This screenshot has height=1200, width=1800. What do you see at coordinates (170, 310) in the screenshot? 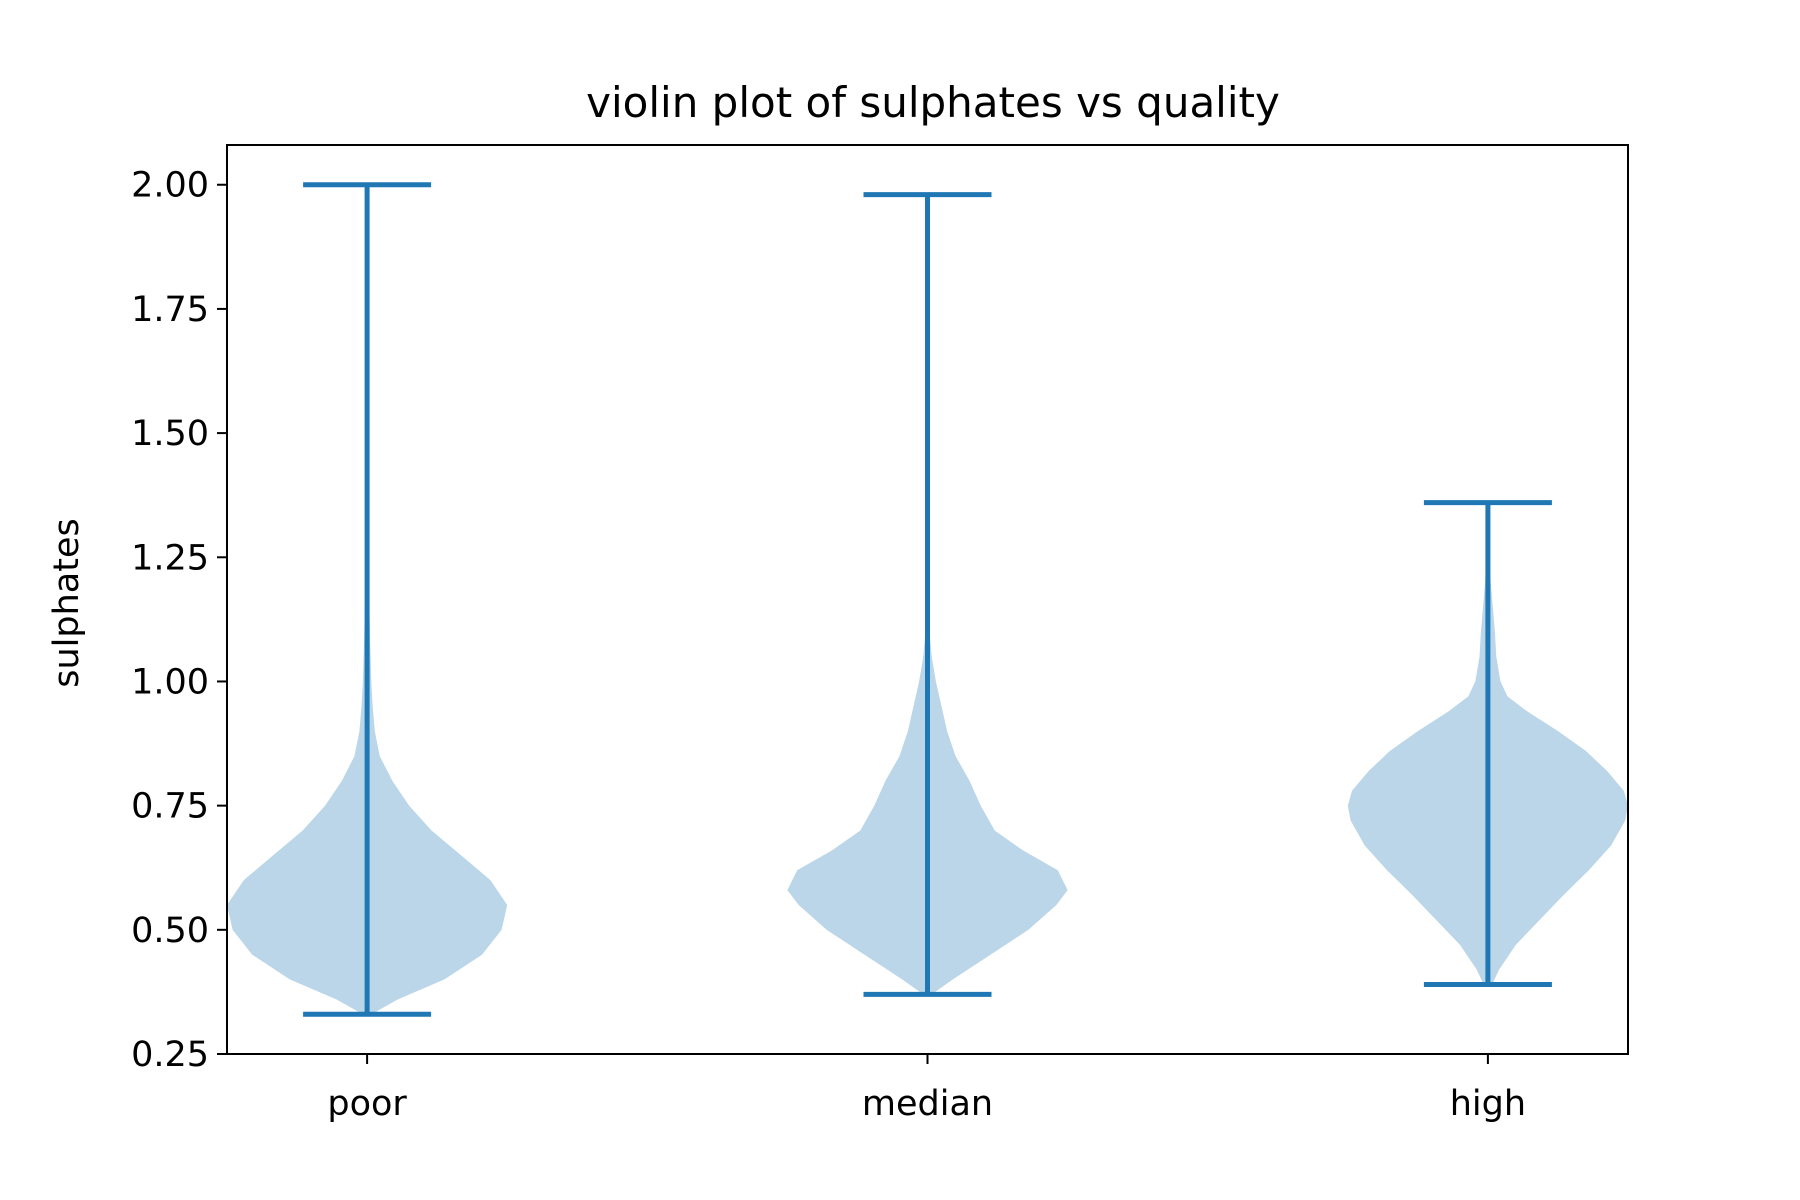
I see `y-tick-label: 1.75` at bounding box center [170, 310].